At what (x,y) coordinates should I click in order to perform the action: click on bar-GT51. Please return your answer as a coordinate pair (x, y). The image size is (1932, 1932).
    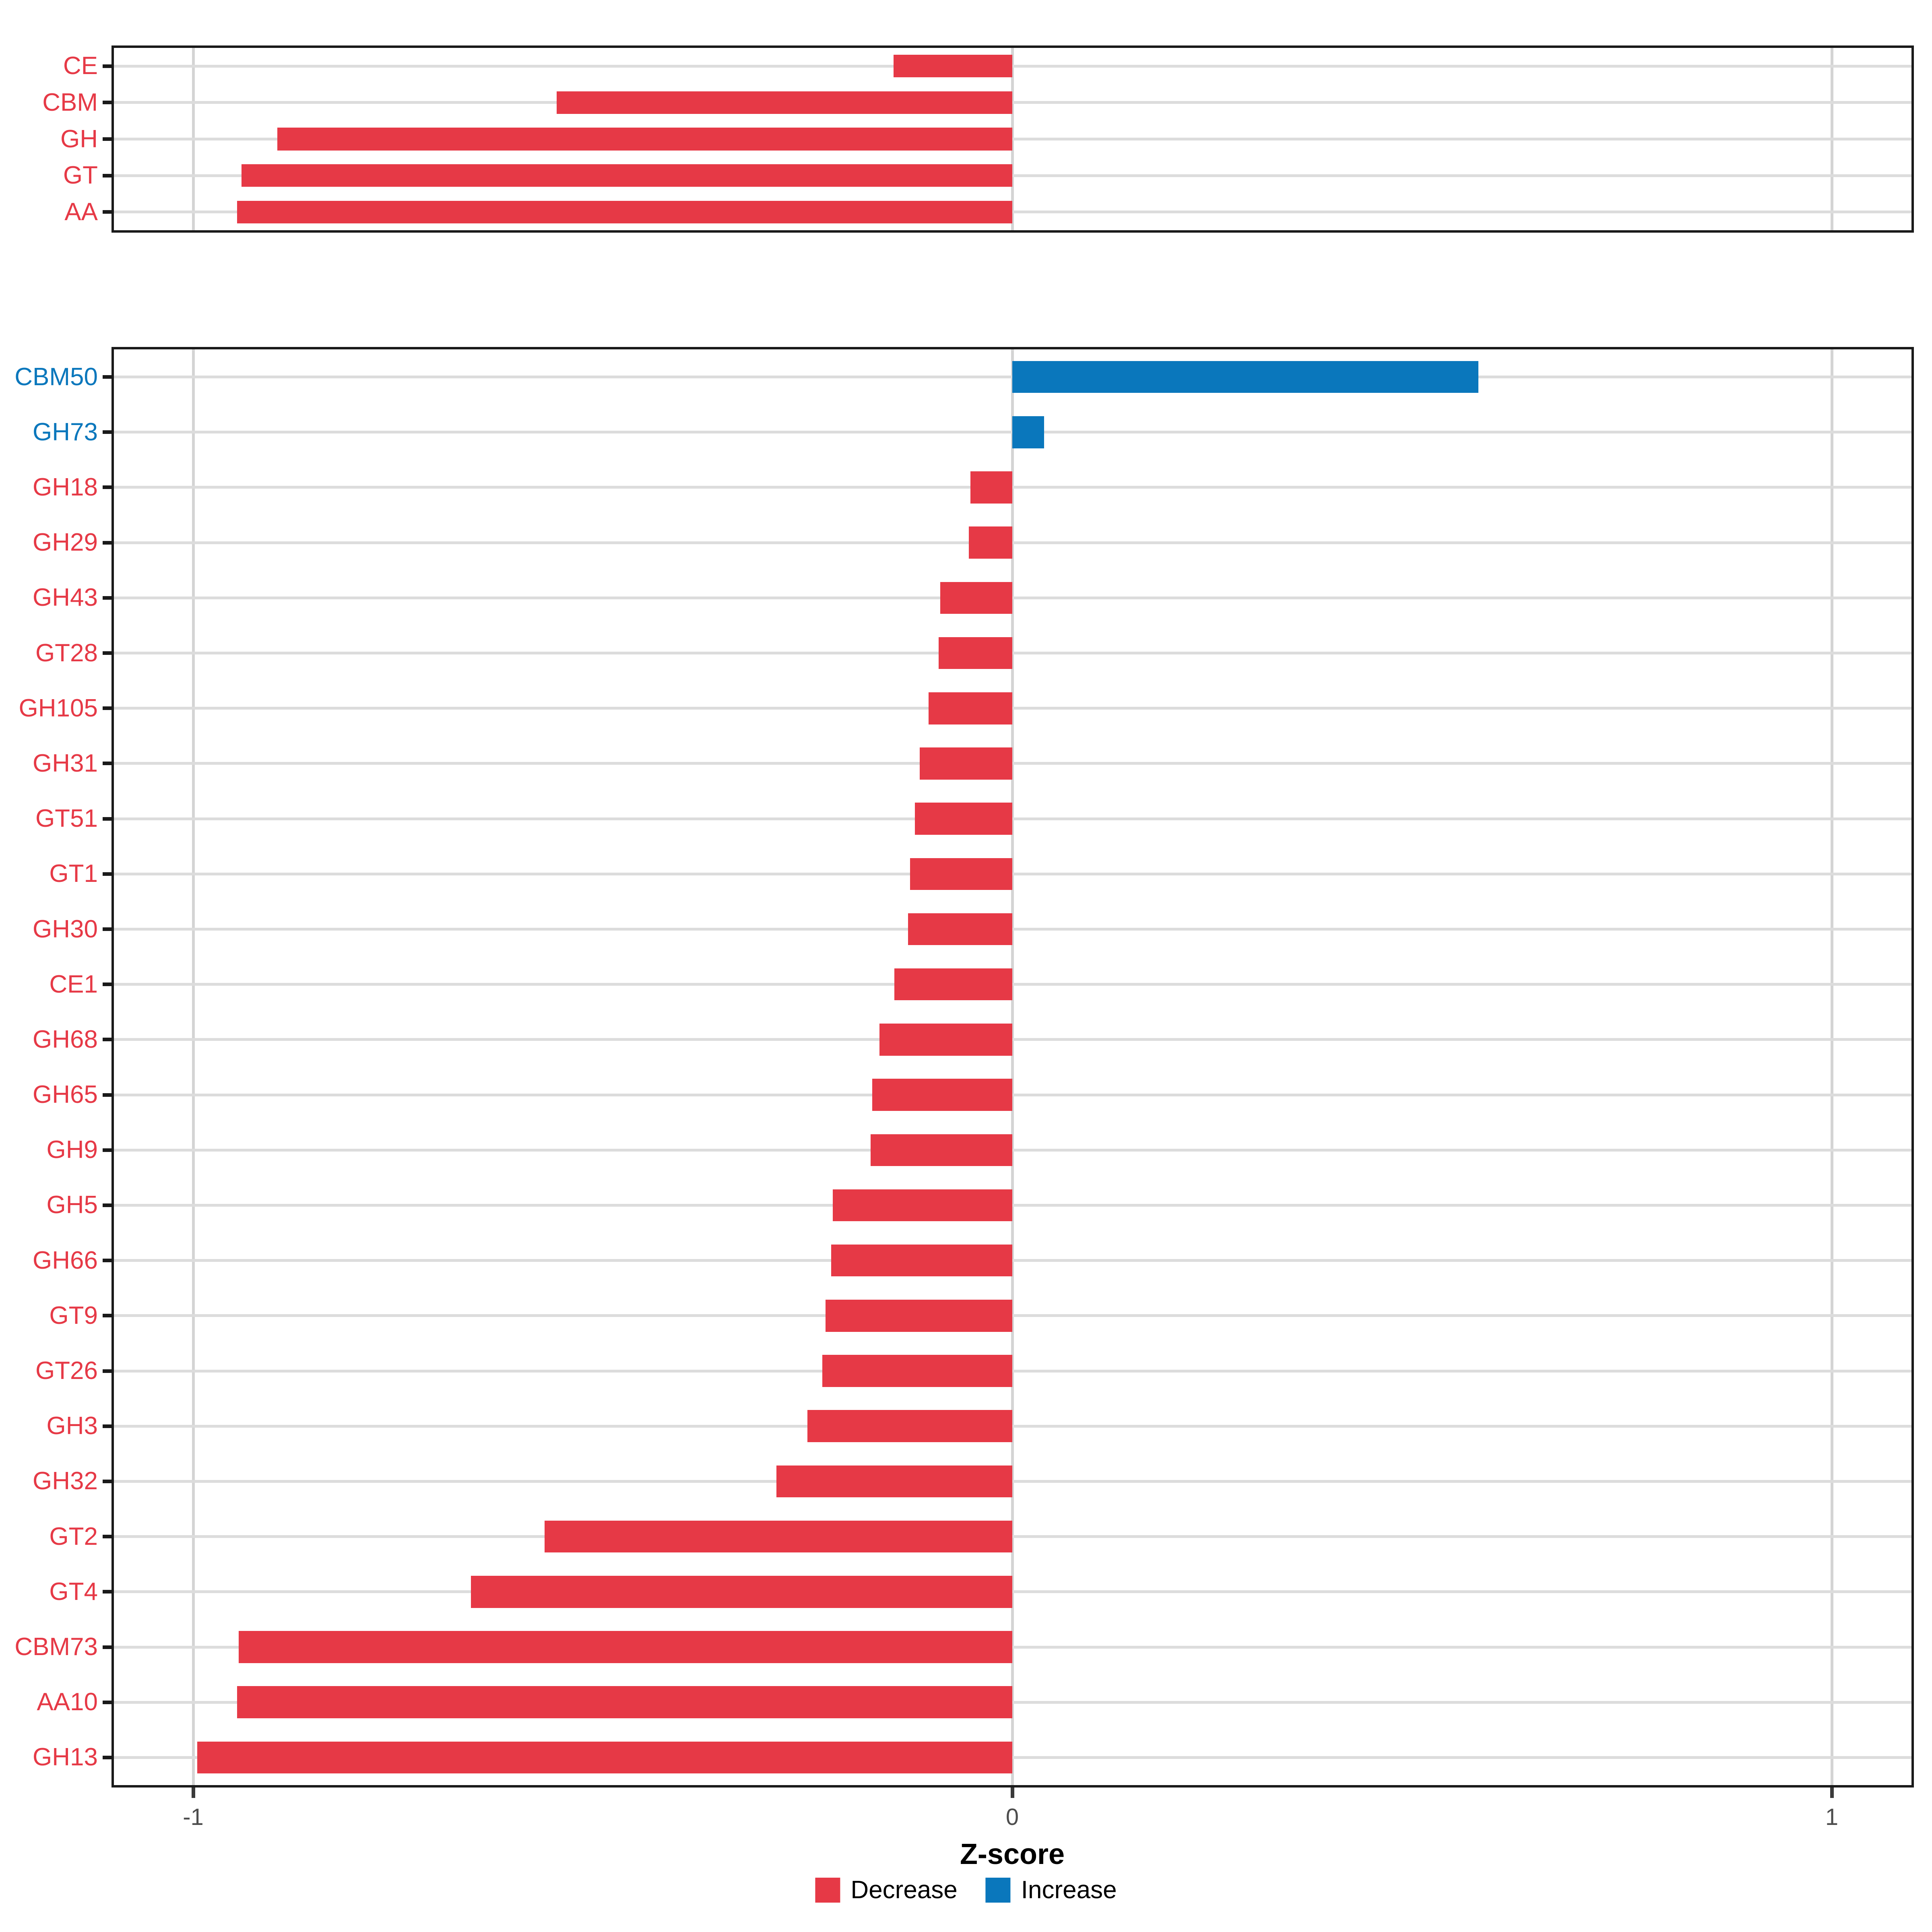
    Looking at the image, I should click on (963, 819).